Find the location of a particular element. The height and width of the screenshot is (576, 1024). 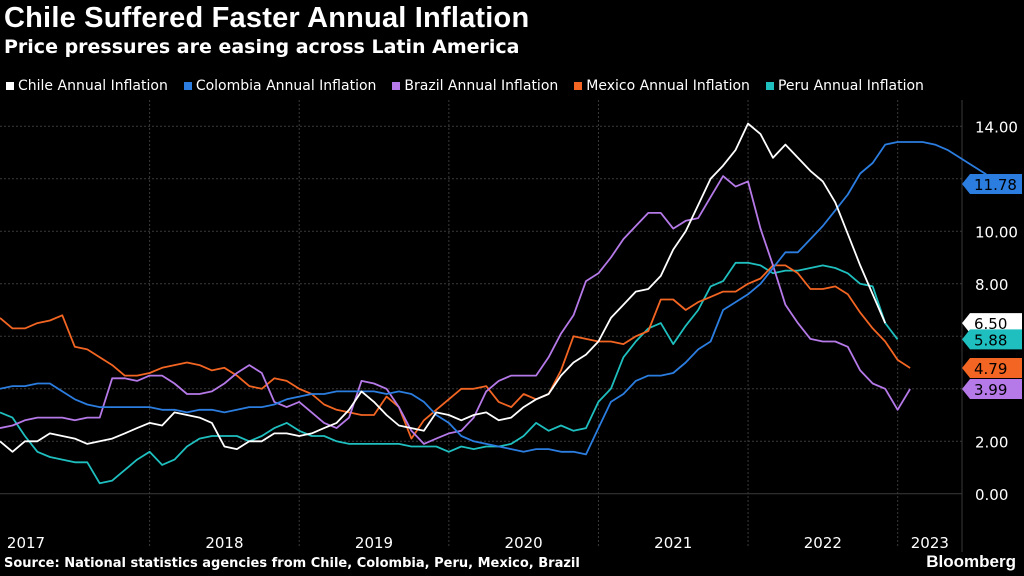

legend-item-mexico: Mexico Annual Inflation is located at coordinates (662, 86).